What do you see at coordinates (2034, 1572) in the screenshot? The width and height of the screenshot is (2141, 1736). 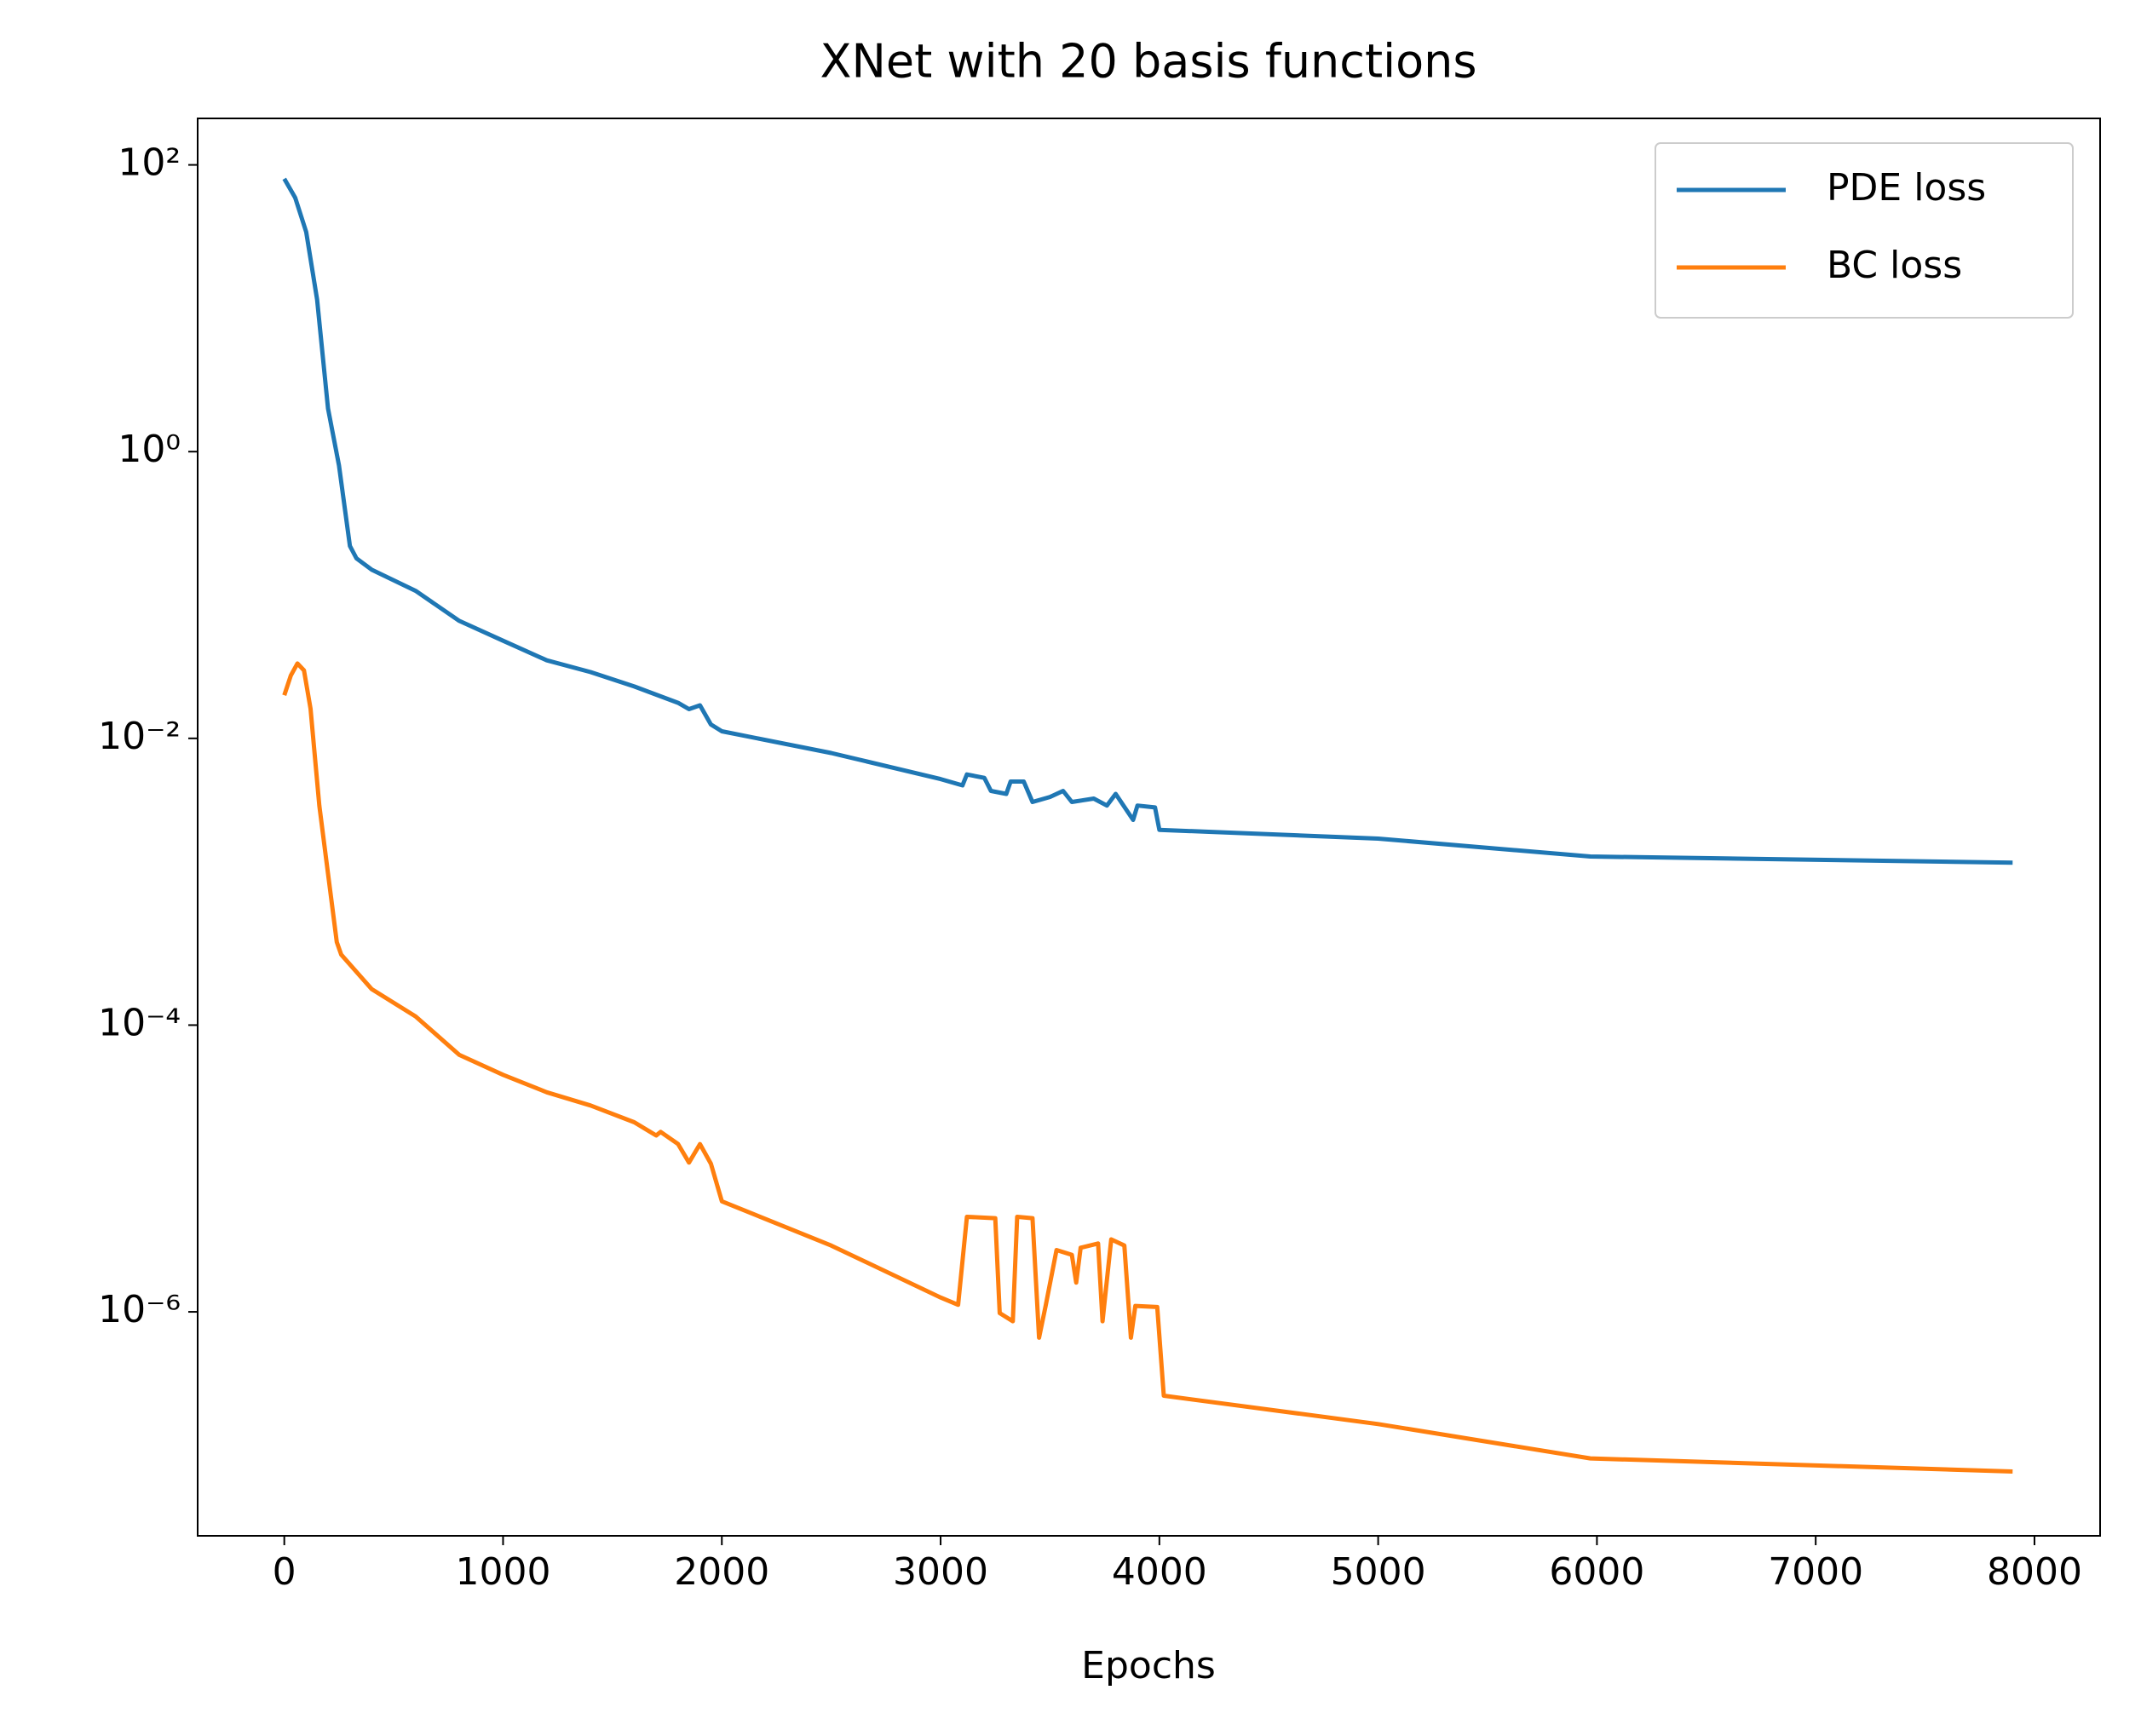 I see `x-tick-label: 8000` at bounding box center [2034, 1572].